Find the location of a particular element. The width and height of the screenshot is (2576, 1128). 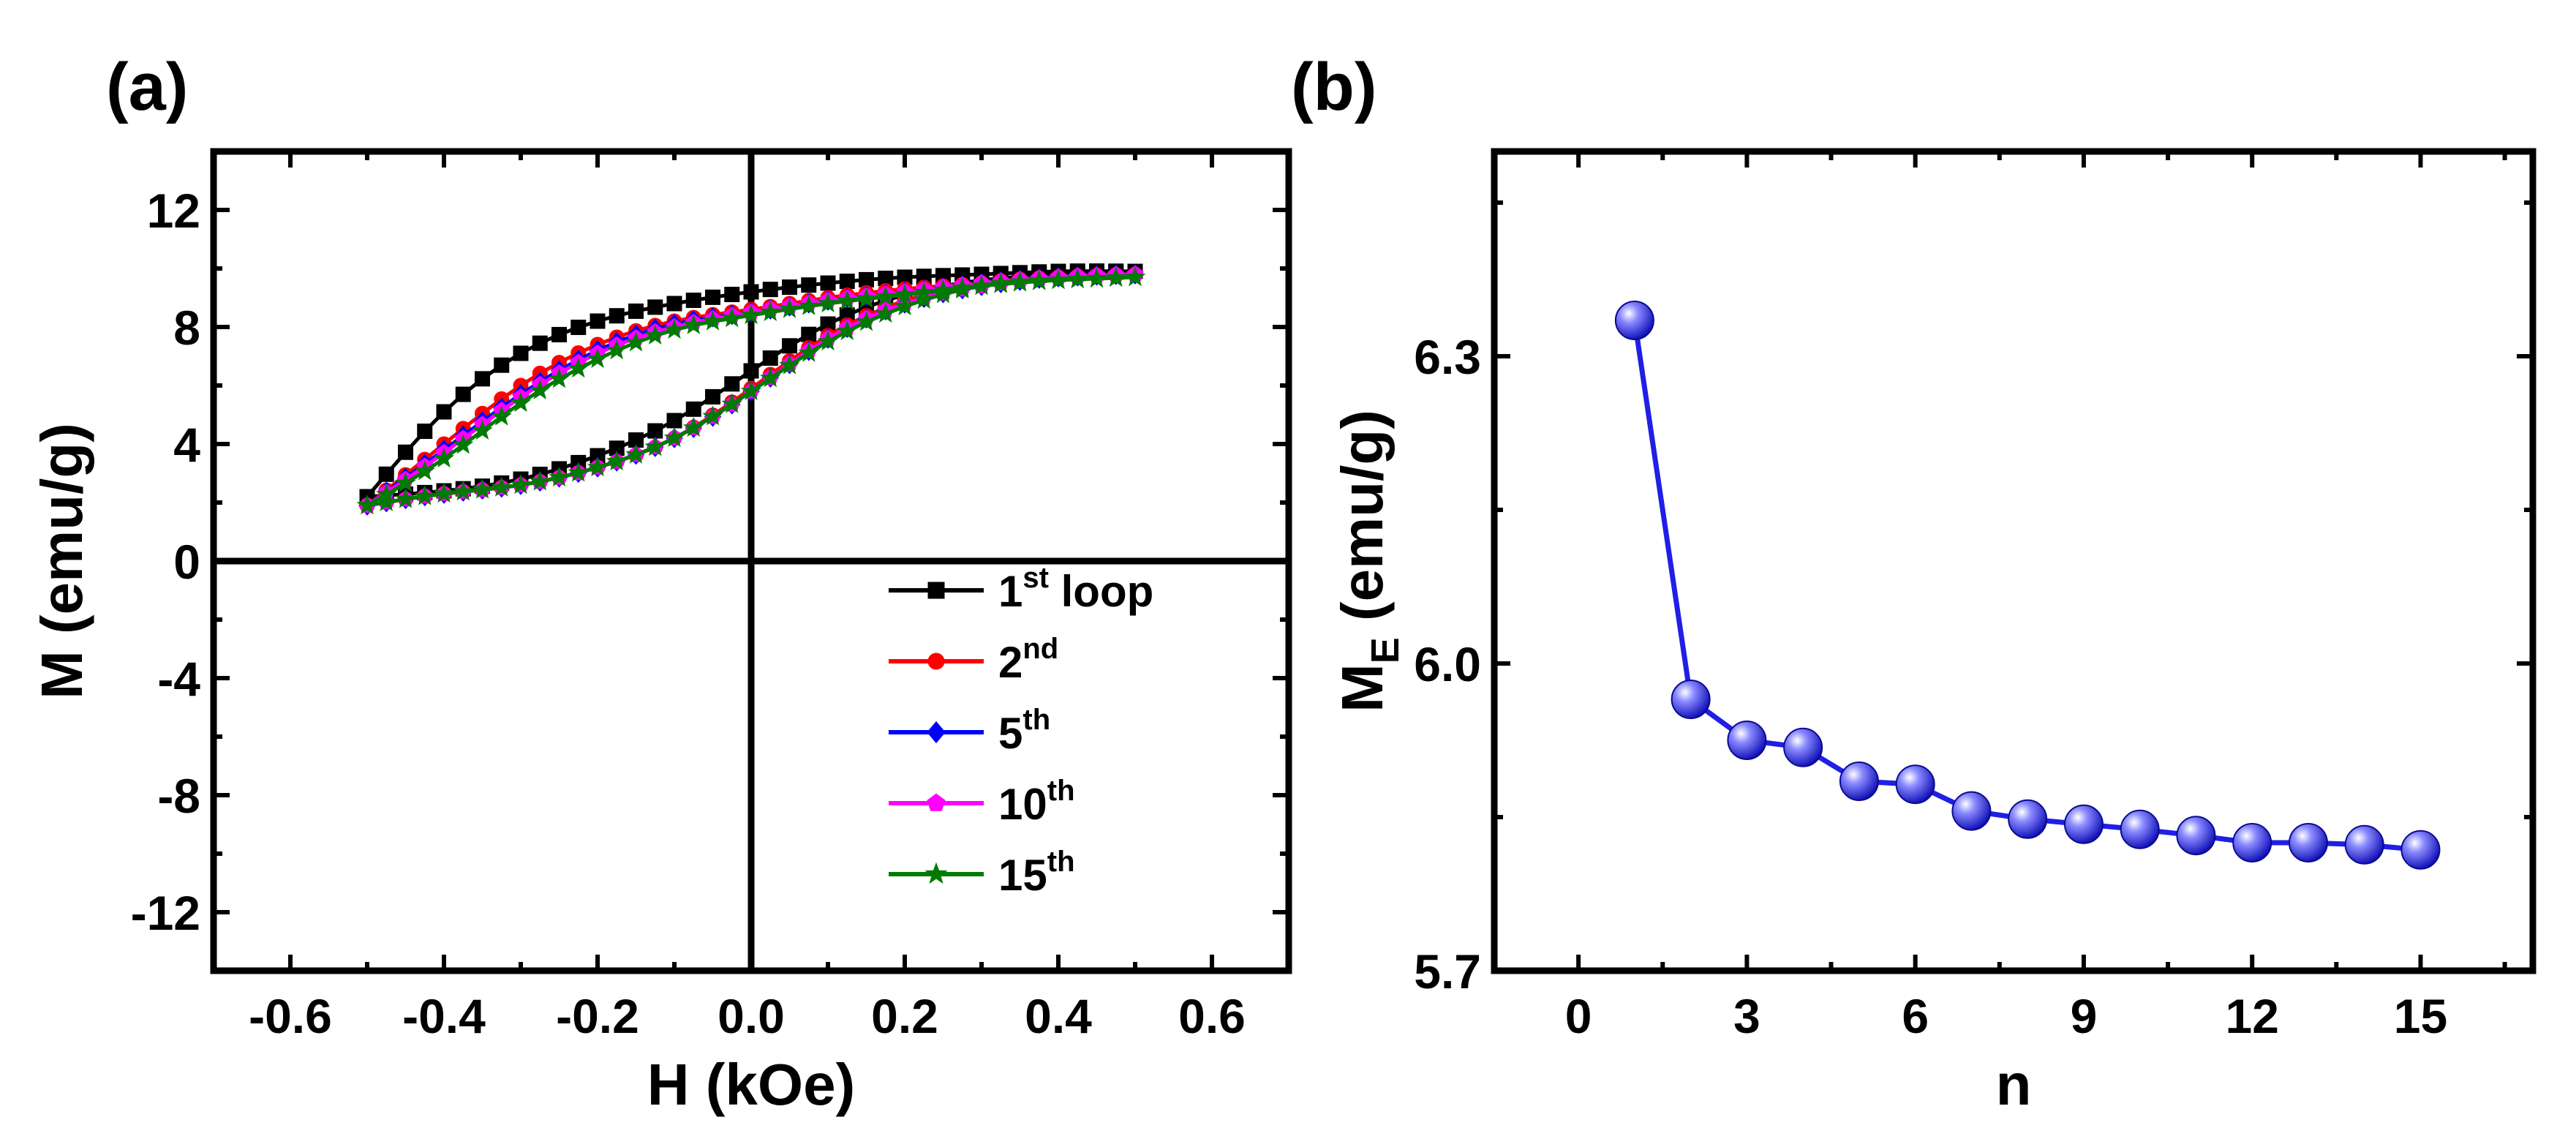

panel-a-label: (a) is located at coordinates (147, 87).